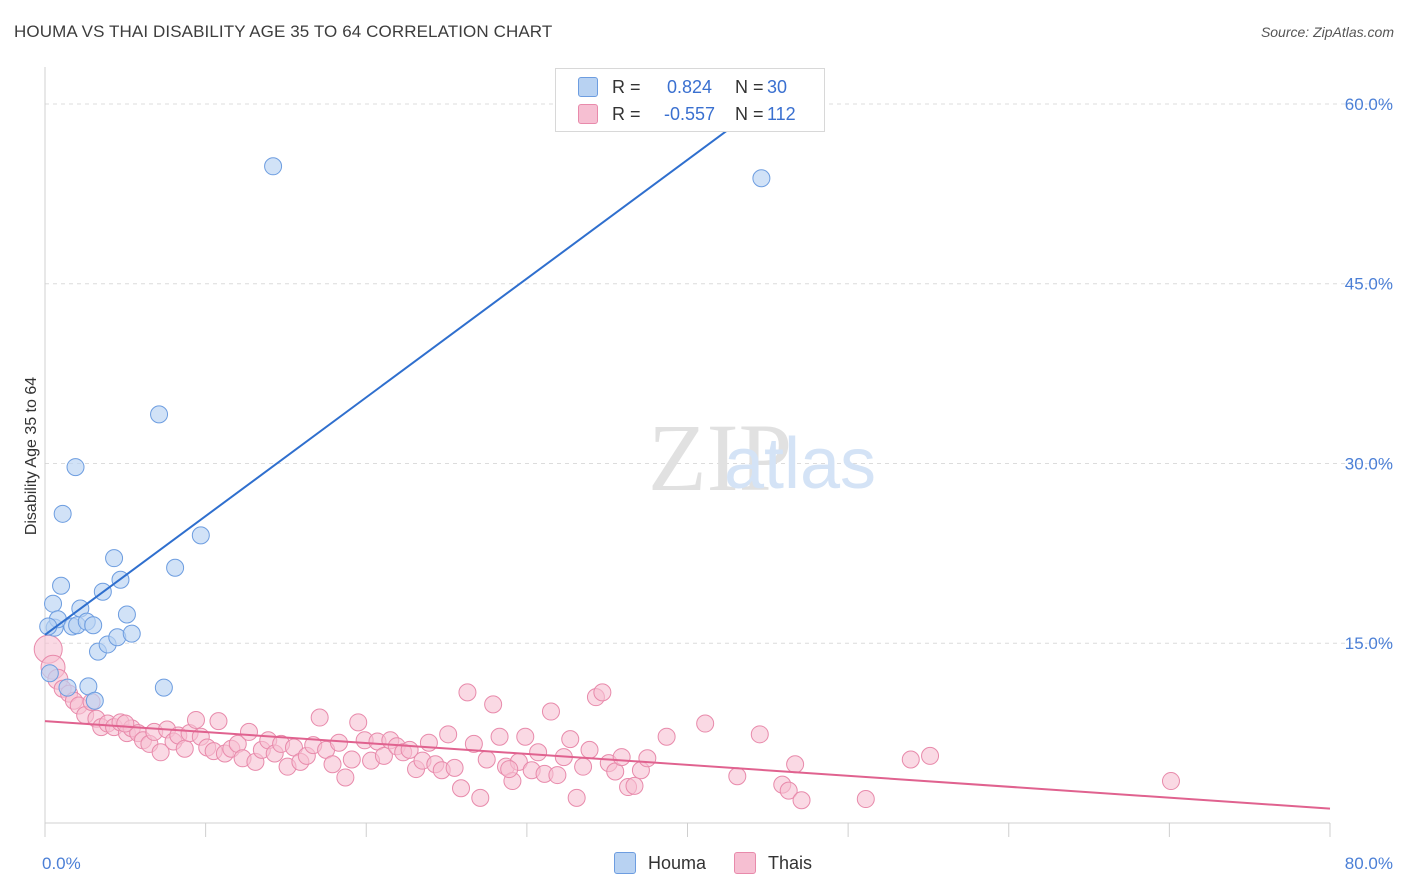  I want to click on legend-item-thais: Thais, so click(773, 863).